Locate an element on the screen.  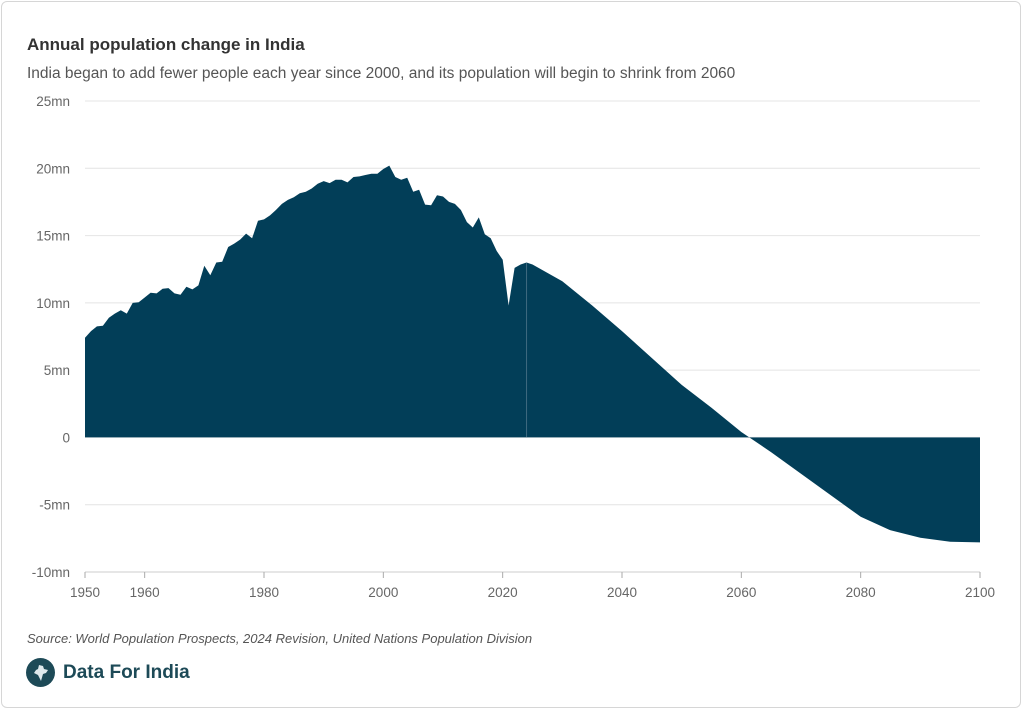
chart-title: Annual population change in India is located at coordinates (166, 44).